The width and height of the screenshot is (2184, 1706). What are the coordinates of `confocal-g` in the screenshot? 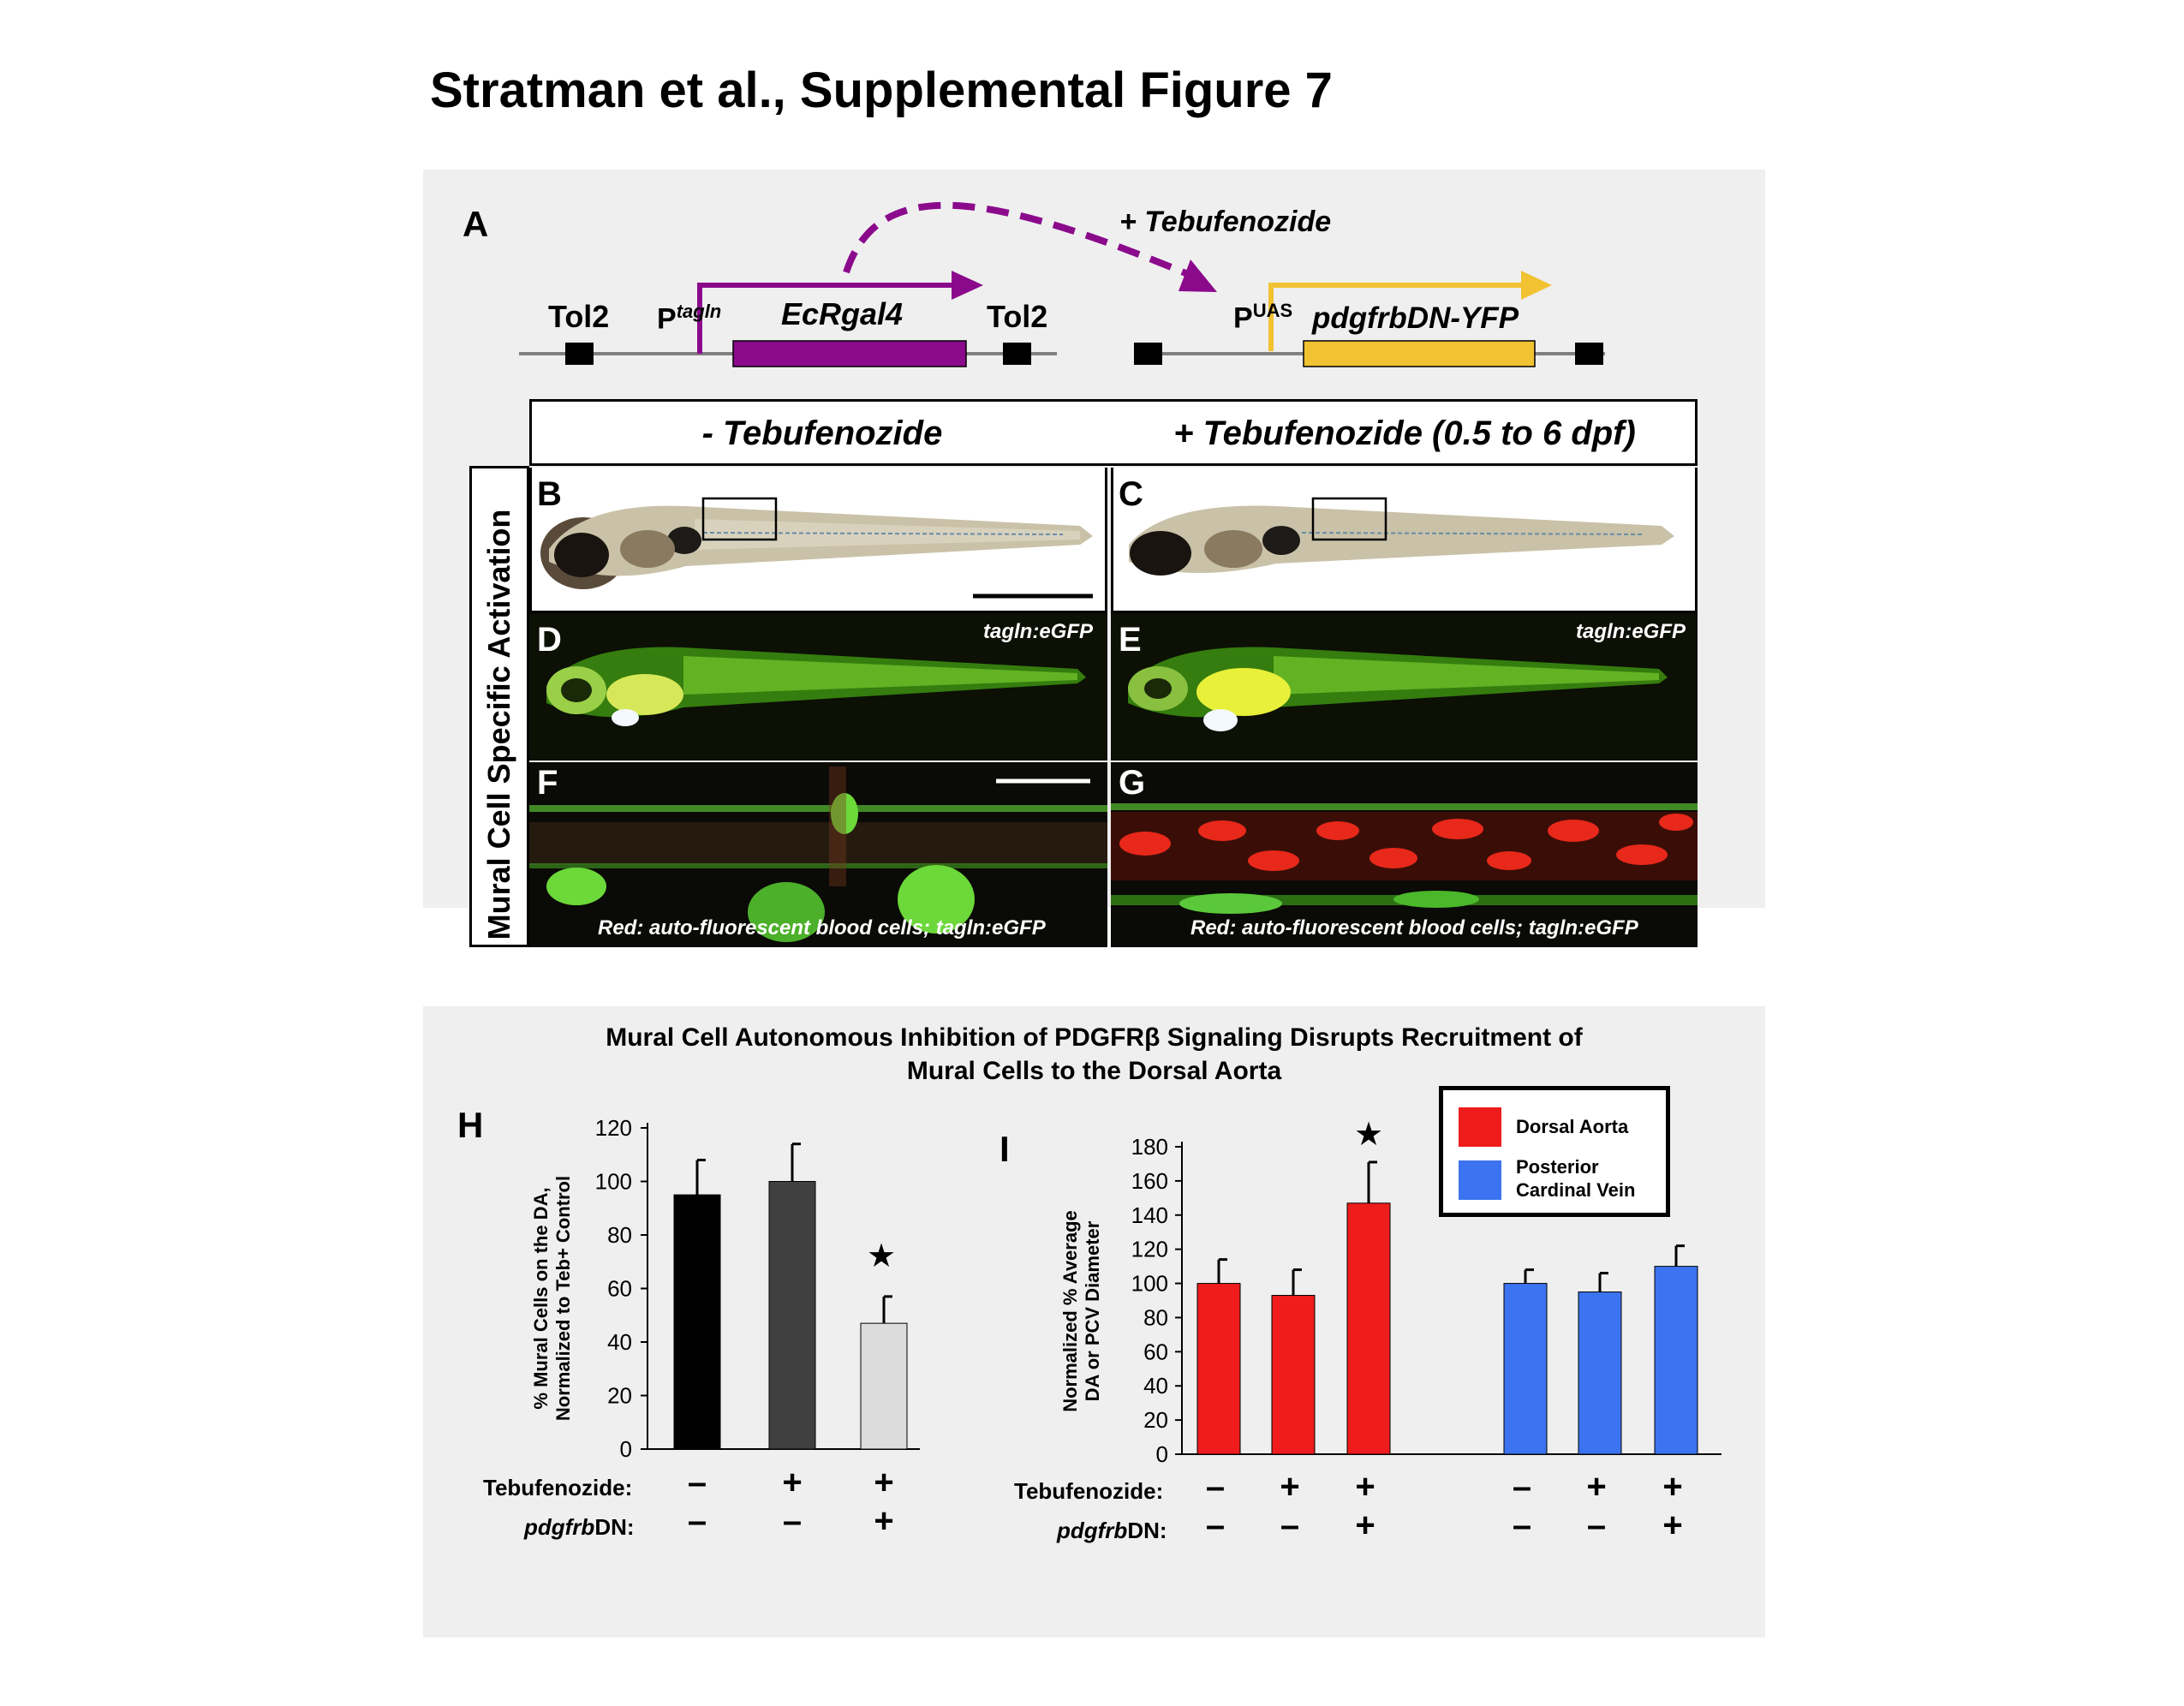 It's located at (1404, 858).